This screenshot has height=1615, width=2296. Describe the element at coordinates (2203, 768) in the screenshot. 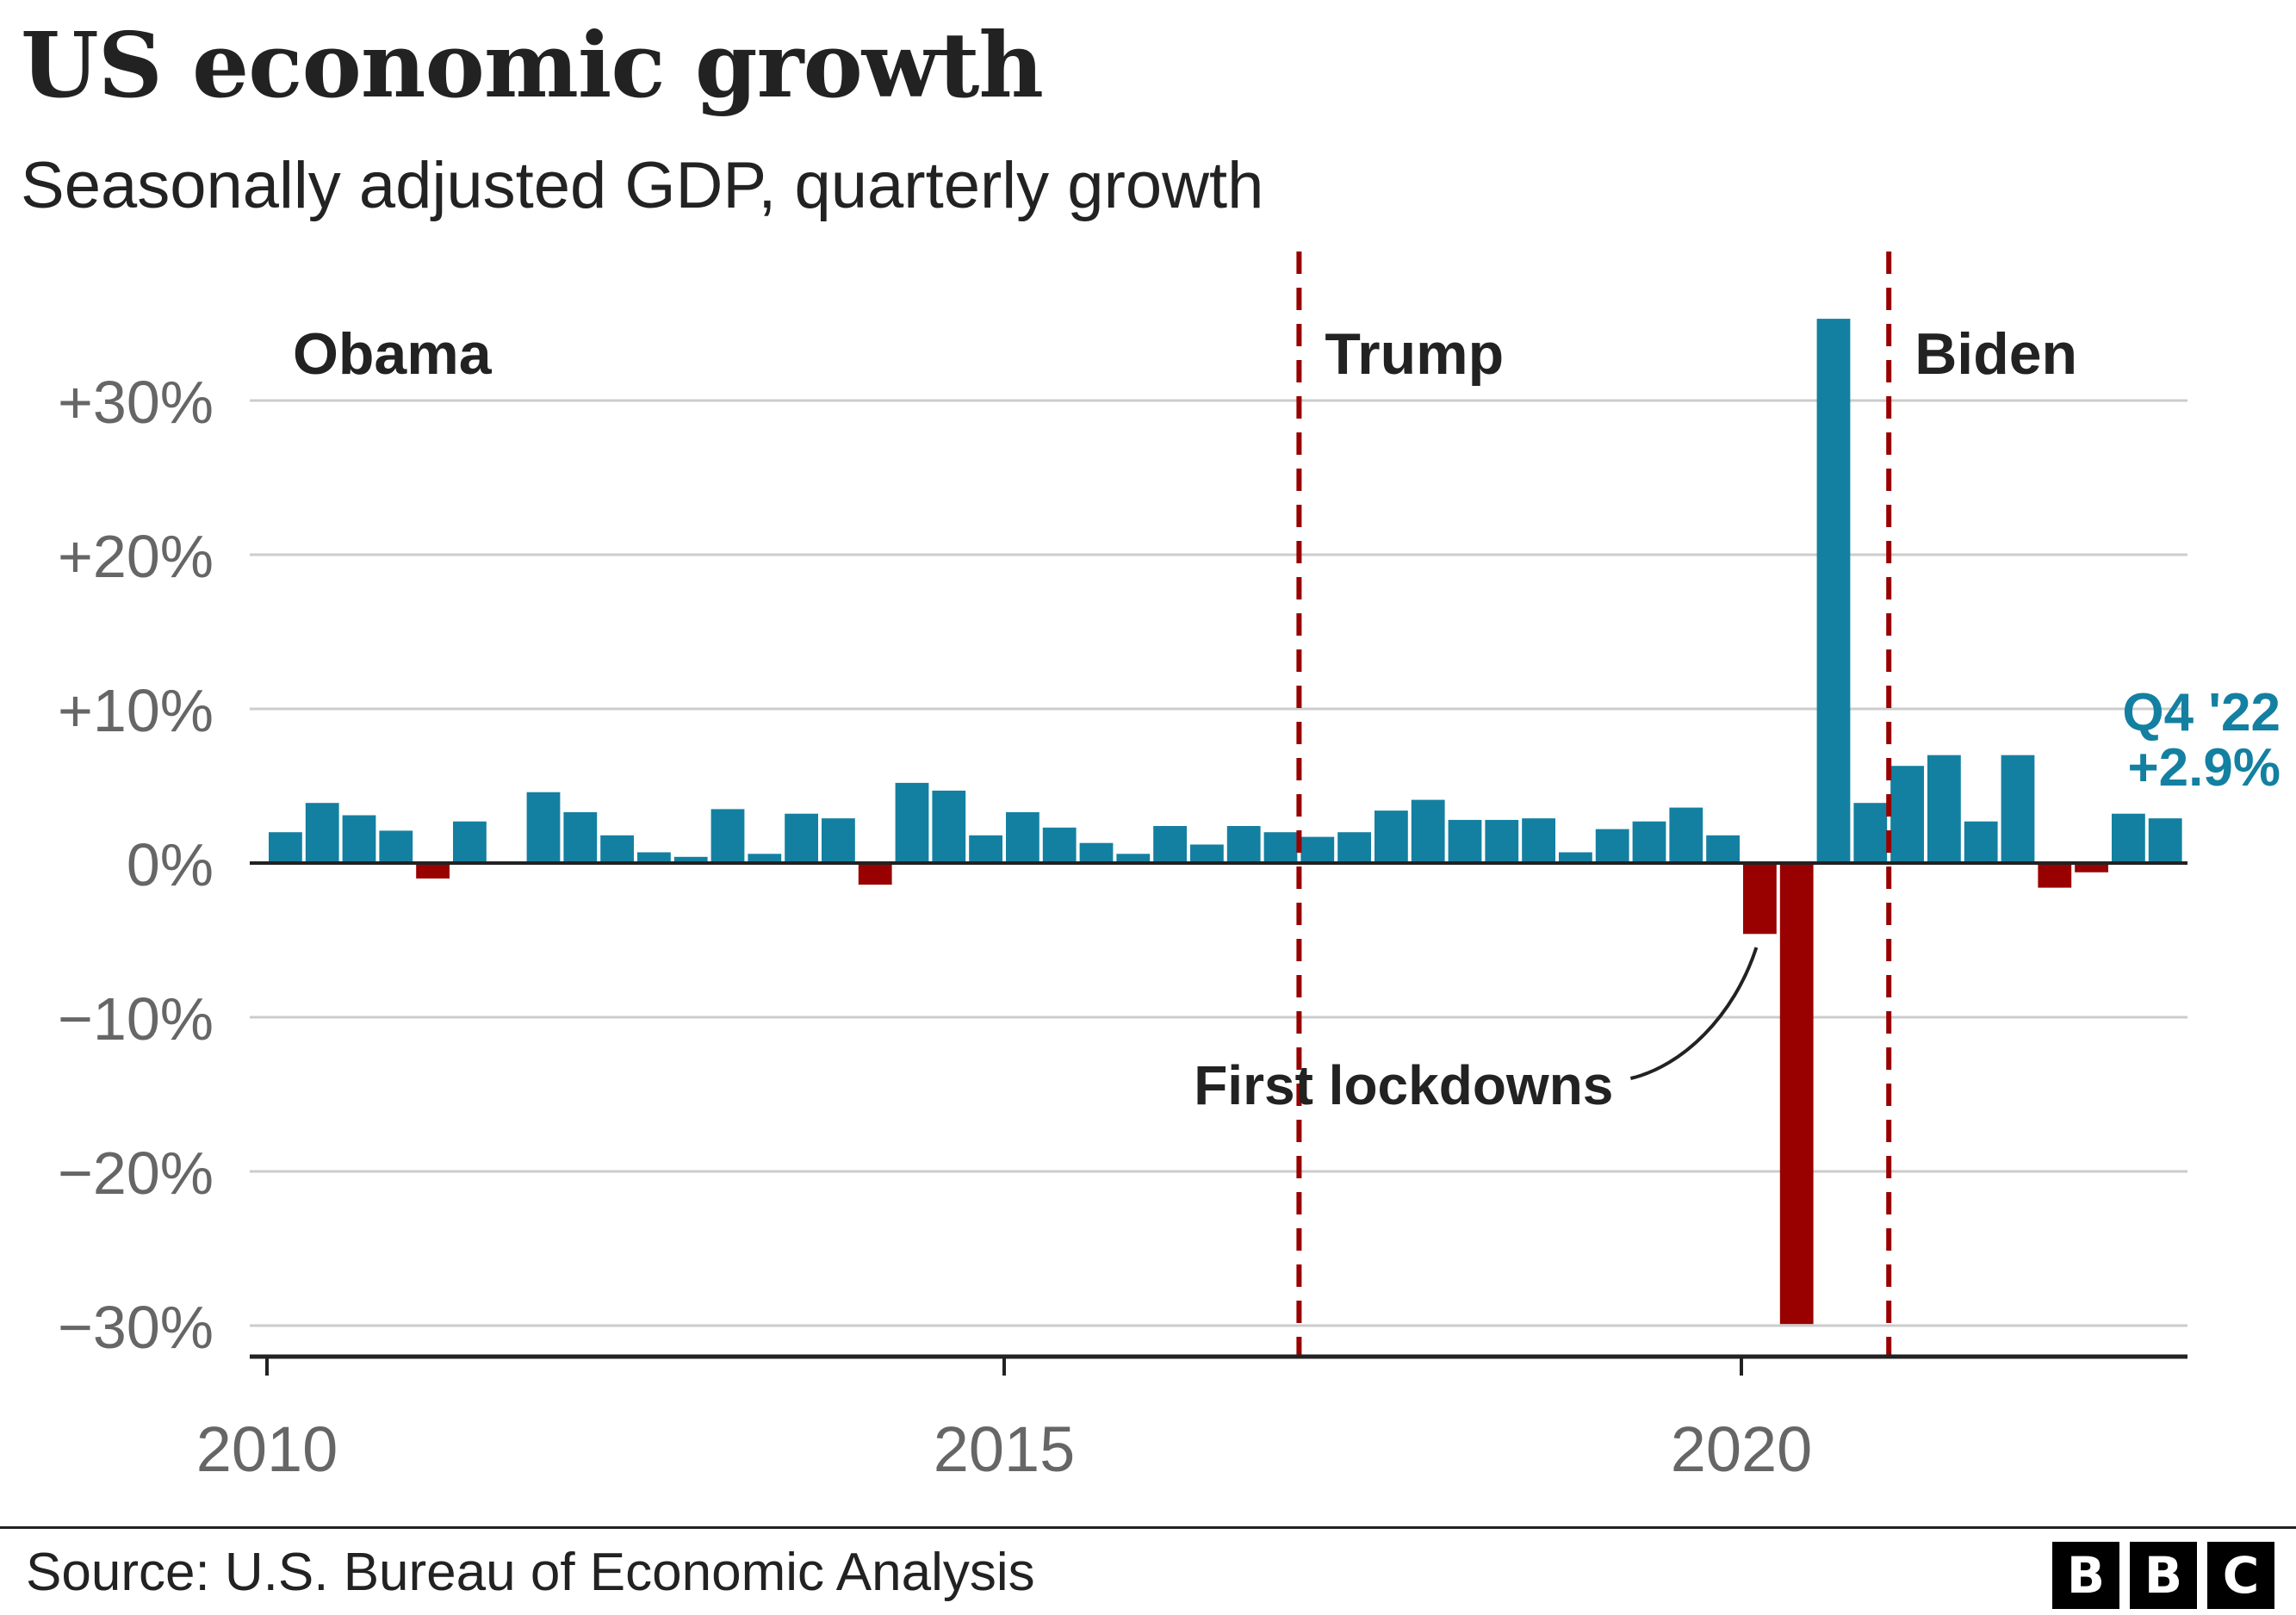

I see `annotation-latest-value: +2.9%` at that location.